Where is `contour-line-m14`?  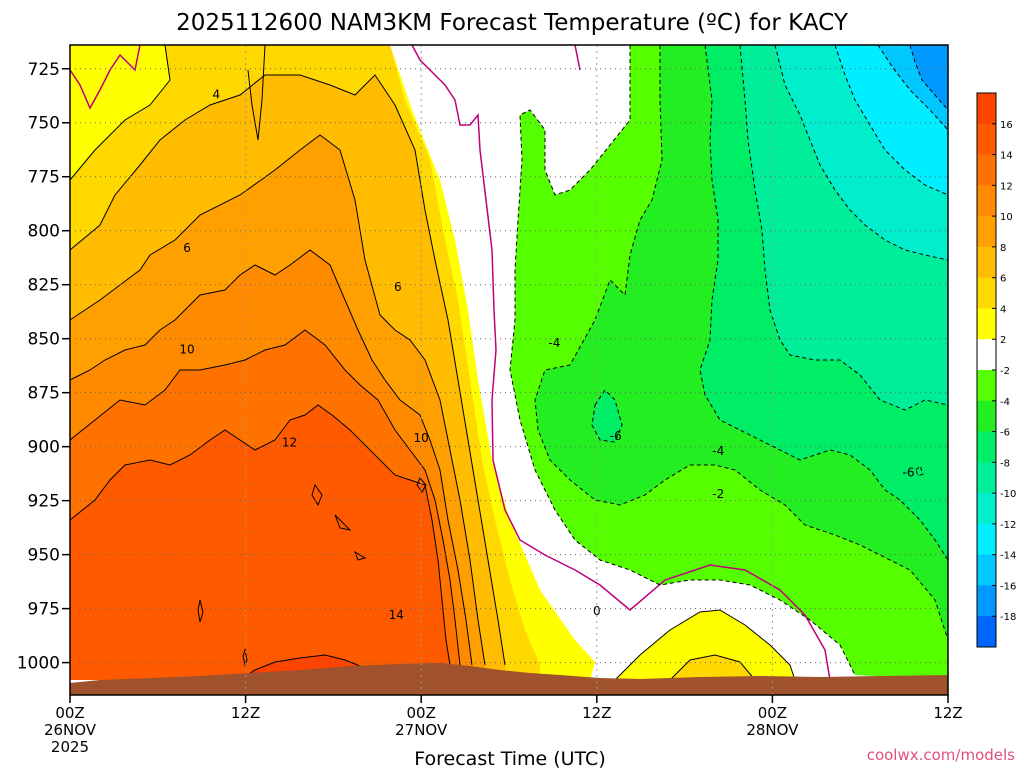 contour-line-m14 is located at coordinates (913, 87).